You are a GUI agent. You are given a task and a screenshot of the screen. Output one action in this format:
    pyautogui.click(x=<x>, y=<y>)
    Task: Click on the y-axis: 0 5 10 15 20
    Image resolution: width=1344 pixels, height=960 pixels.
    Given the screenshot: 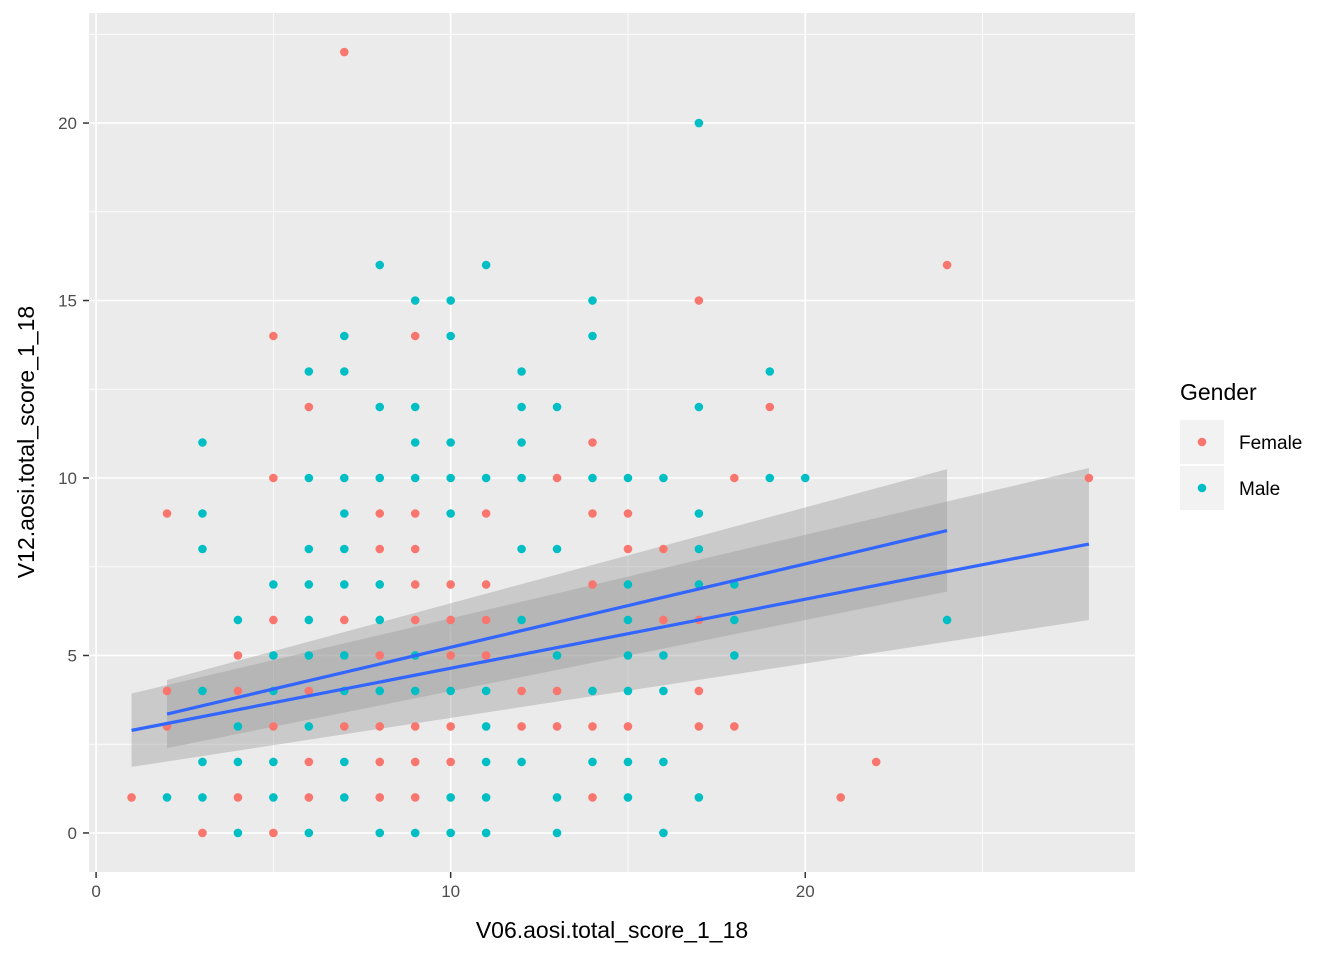 What is the action you would take?
    pyautogui.click(x=73, y=478)
    